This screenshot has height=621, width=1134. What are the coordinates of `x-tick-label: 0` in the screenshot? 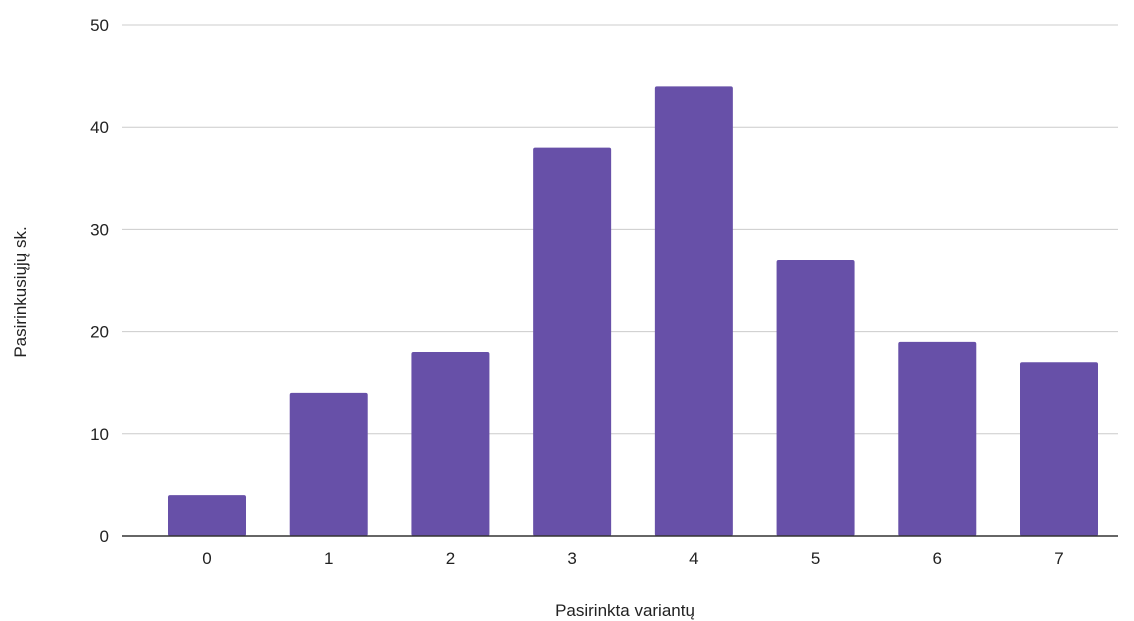 It's located at (206, 558).